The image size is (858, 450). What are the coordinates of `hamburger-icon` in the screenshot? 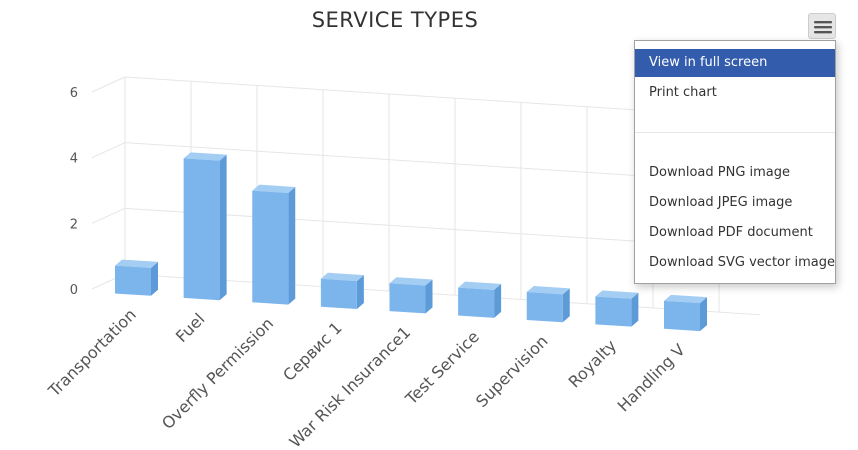 It's located at (823, 27).